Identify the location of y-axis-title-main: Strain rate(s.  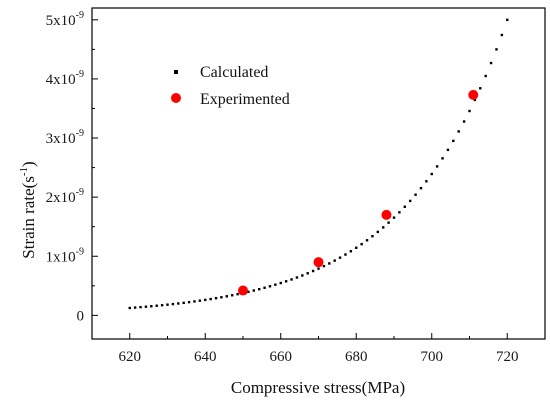
(28, 217).